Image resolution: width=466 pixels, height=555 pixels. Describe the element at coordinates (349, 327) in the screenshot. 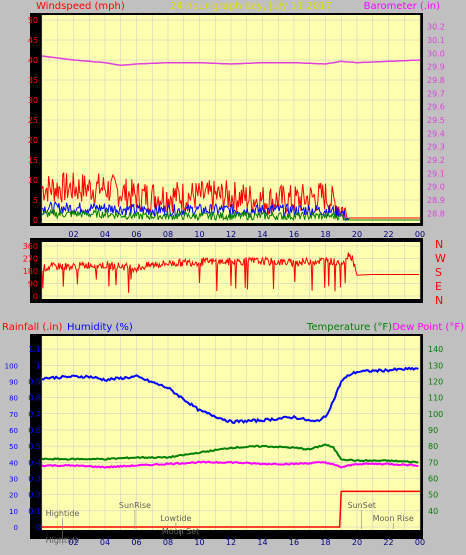

I see `temperature-axis-label: Temperature (°F)` at that location.